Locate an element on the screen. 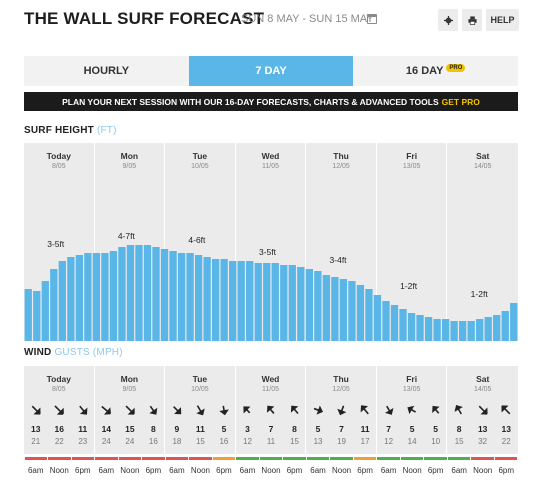 This screenshot has height=483, width=533. rating-segment is located at coordinates (271, 458).